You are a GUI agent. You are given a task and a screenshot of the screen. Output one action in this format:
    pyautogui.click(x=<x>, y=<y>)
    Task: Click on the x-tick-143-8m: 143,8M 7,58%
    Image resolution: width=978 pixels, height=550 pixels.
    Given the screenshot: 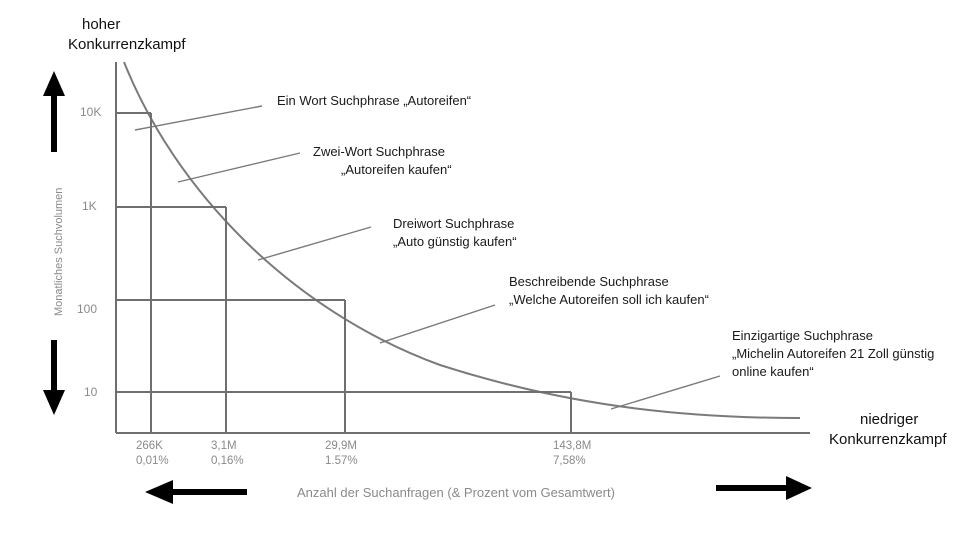 What is the action you would take?
    pyautogui.click(x=572, y=454)
    